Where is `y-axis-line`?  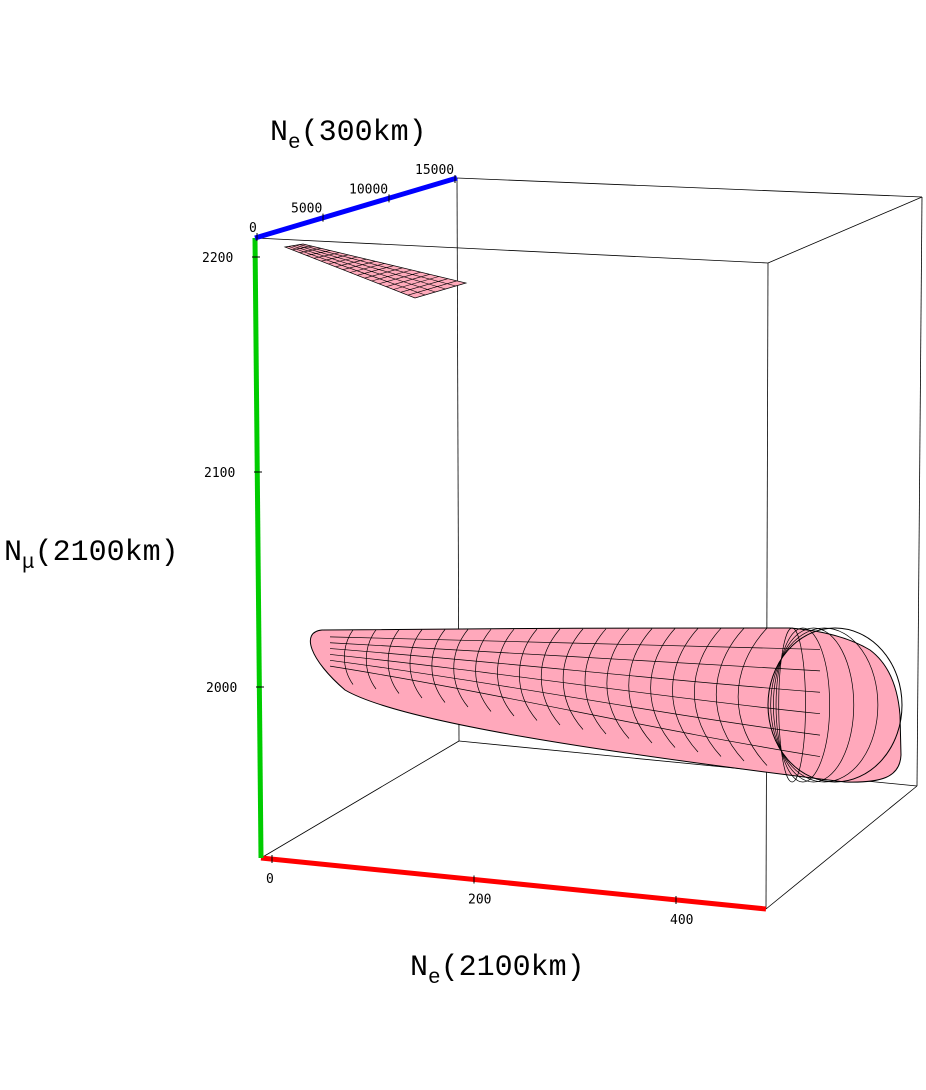
y-axis-line is located at coordinates (258, 548).